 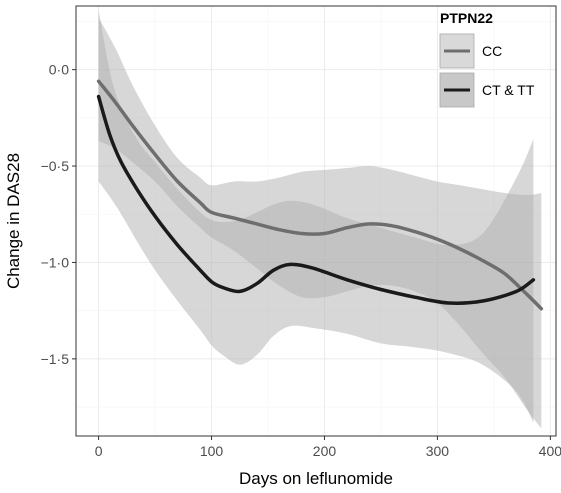 I want to click on y-tick-label: −0·5, so click(x=55, y=166).